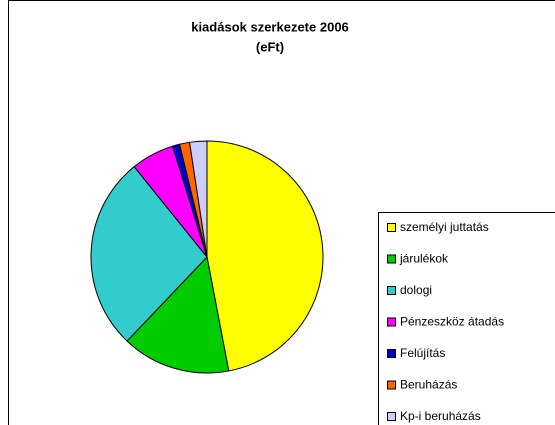  What do you see at coordinates (416, 290) in the screenshot?
I see `legend-label: dologi` at bounding box center [416, 290].